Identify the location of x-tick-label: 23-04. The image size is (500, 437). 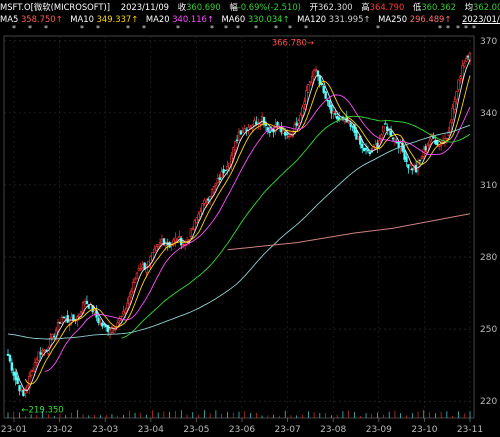
(151, 430).